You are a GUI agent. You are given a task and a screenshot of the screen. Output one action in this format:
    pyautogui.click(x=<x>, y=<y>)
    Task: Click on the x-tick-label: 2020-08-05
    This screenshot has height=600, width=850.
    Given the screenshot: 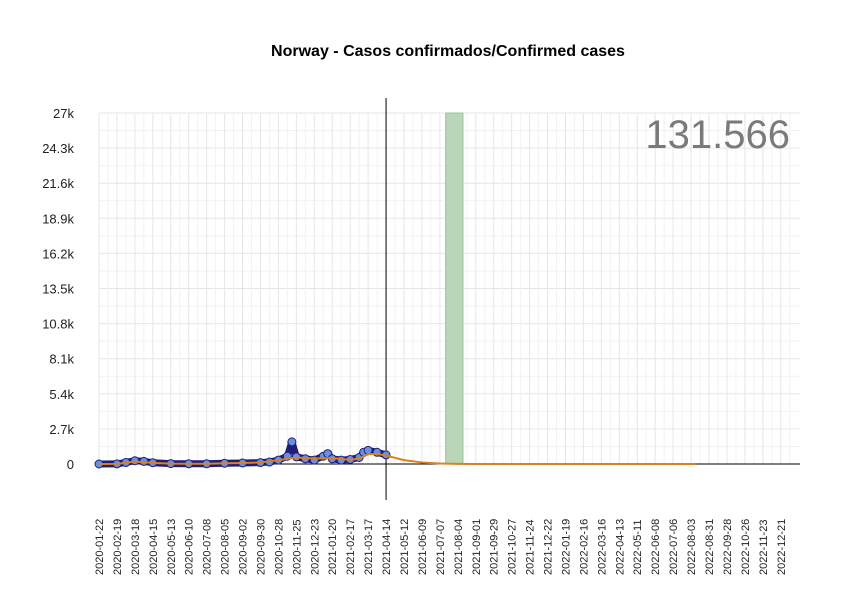 What is the action you would take?
    pyautogui.click(x=226, y=547)
    